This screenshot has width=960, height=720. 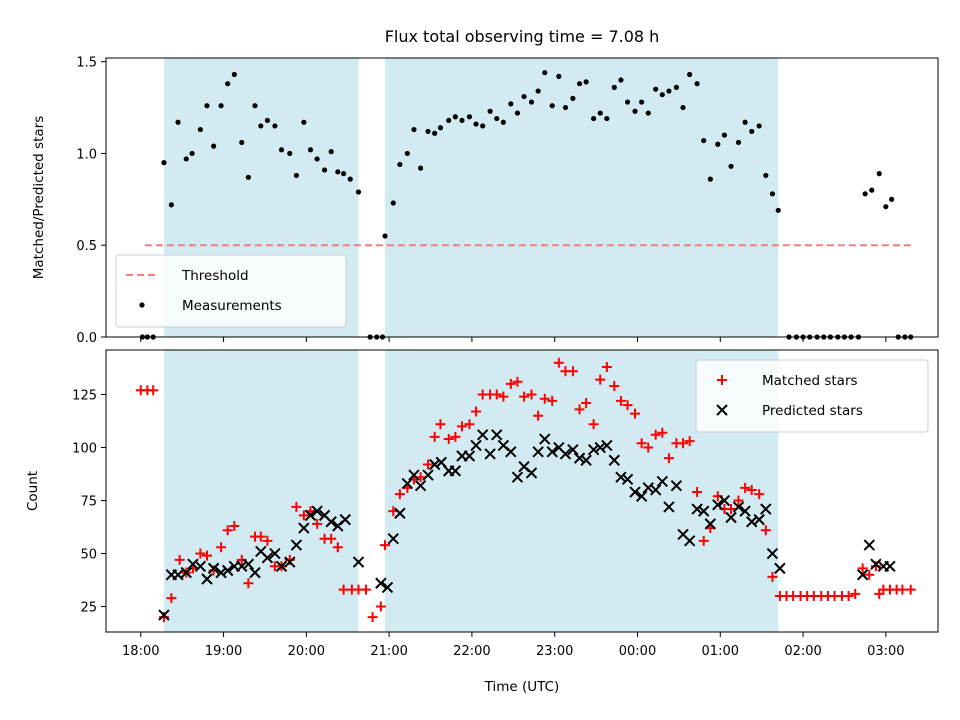 I want to click on legend: Matched stars Predicted stars, so click(x=812, y=396).